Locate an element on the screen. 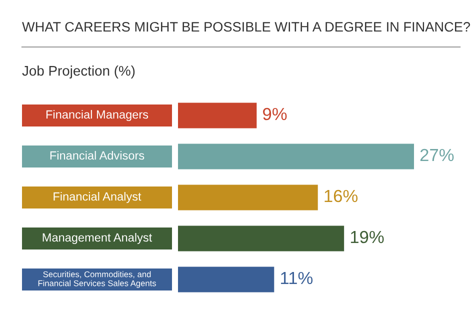 The image size is (474, 320). y-tick-label: Management Analyst is located at coordinates (97, 238).